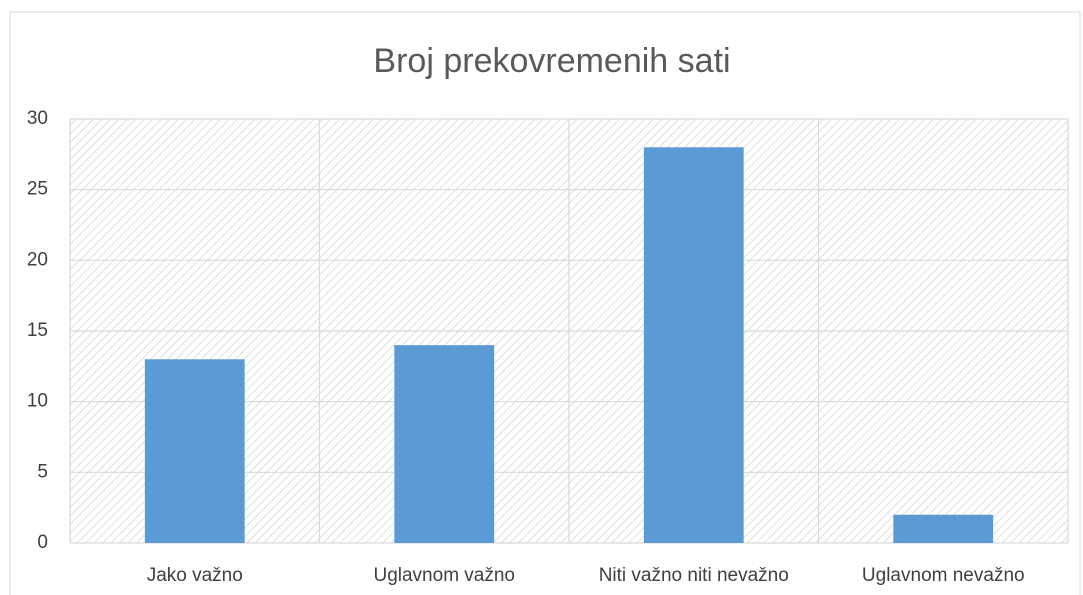 The image size is (1083, 595). Describe the element at coordinates (444, 575) in the screenshot. I see `x-tick-label: Uglavnom važno` at that location.